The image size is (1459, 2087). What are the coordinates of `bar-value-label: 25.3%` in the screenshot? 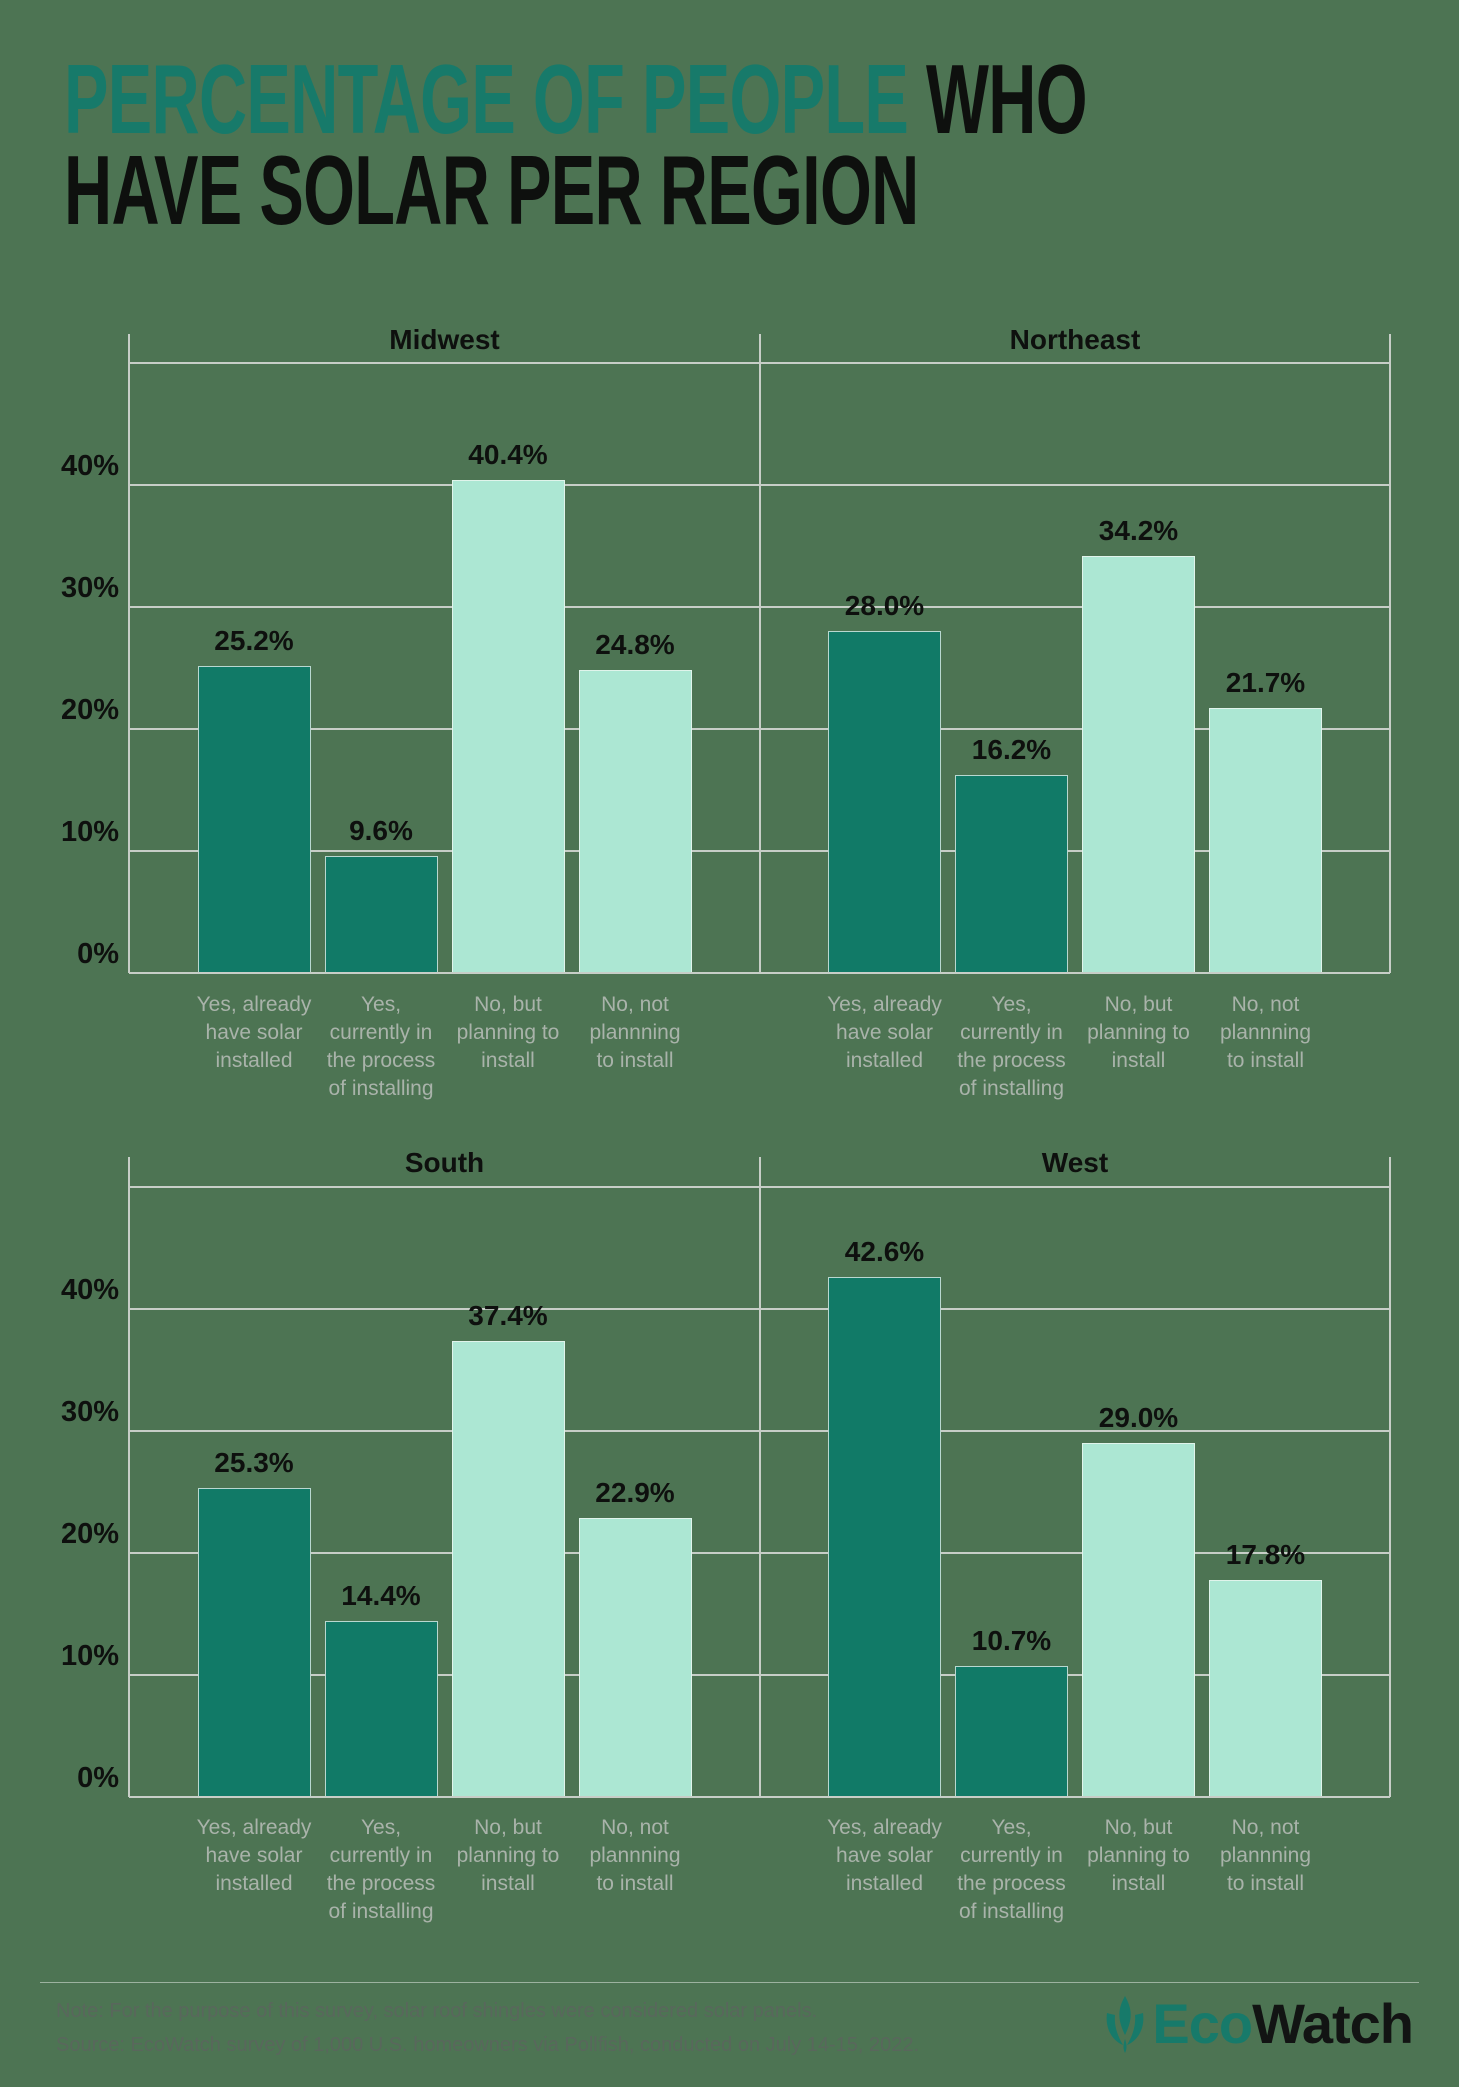 It's located at (254, 1462).